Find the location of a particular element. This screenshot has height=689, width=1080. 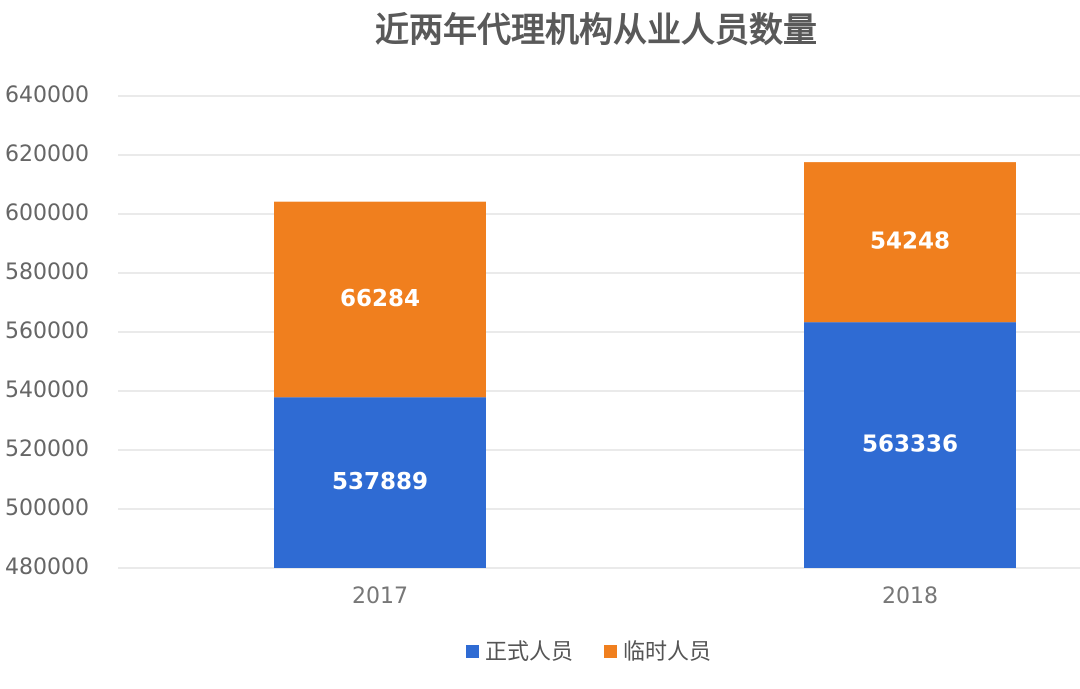

y-tick-label: 560000 is located at coordinates (47, 331).